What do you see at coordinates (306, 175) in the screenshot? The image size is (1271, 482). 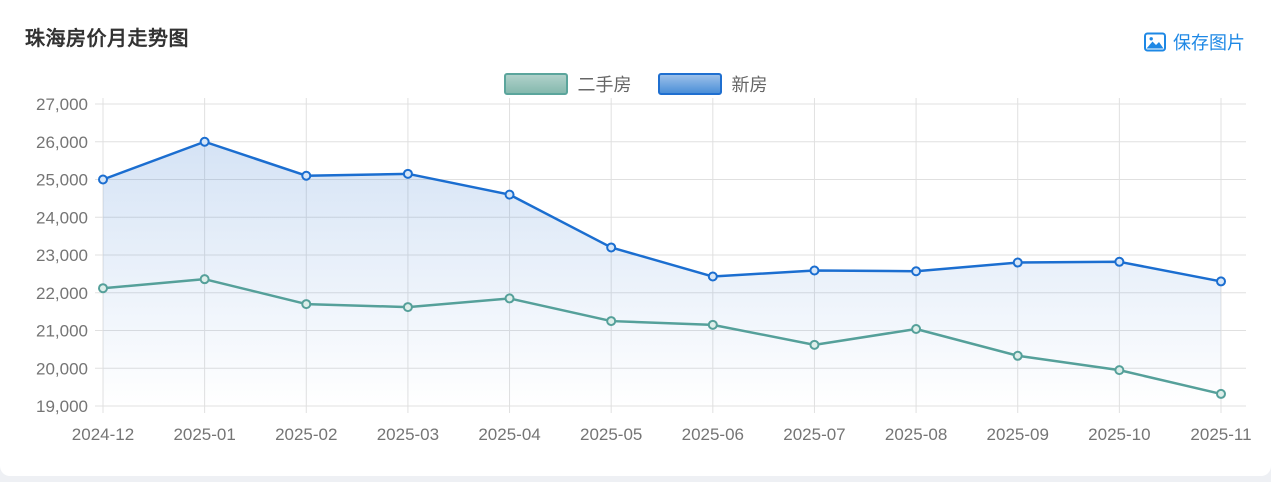 I see `data-point-新房-2025-02` at bounding box center [306, 175].